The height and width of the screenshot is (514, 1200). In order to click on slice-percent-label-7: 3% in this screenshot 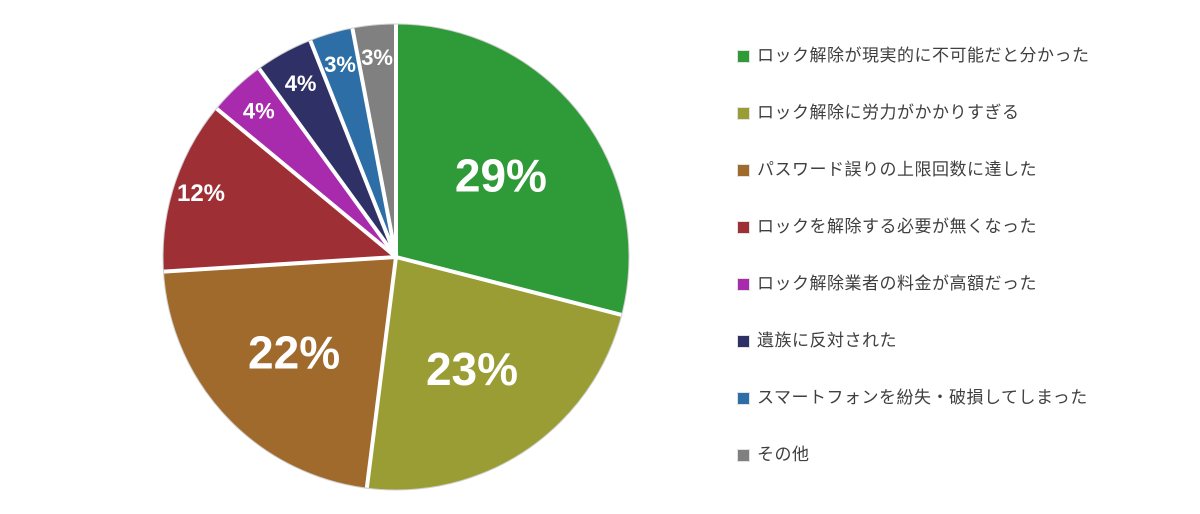, I will do `click(377, 57)`.